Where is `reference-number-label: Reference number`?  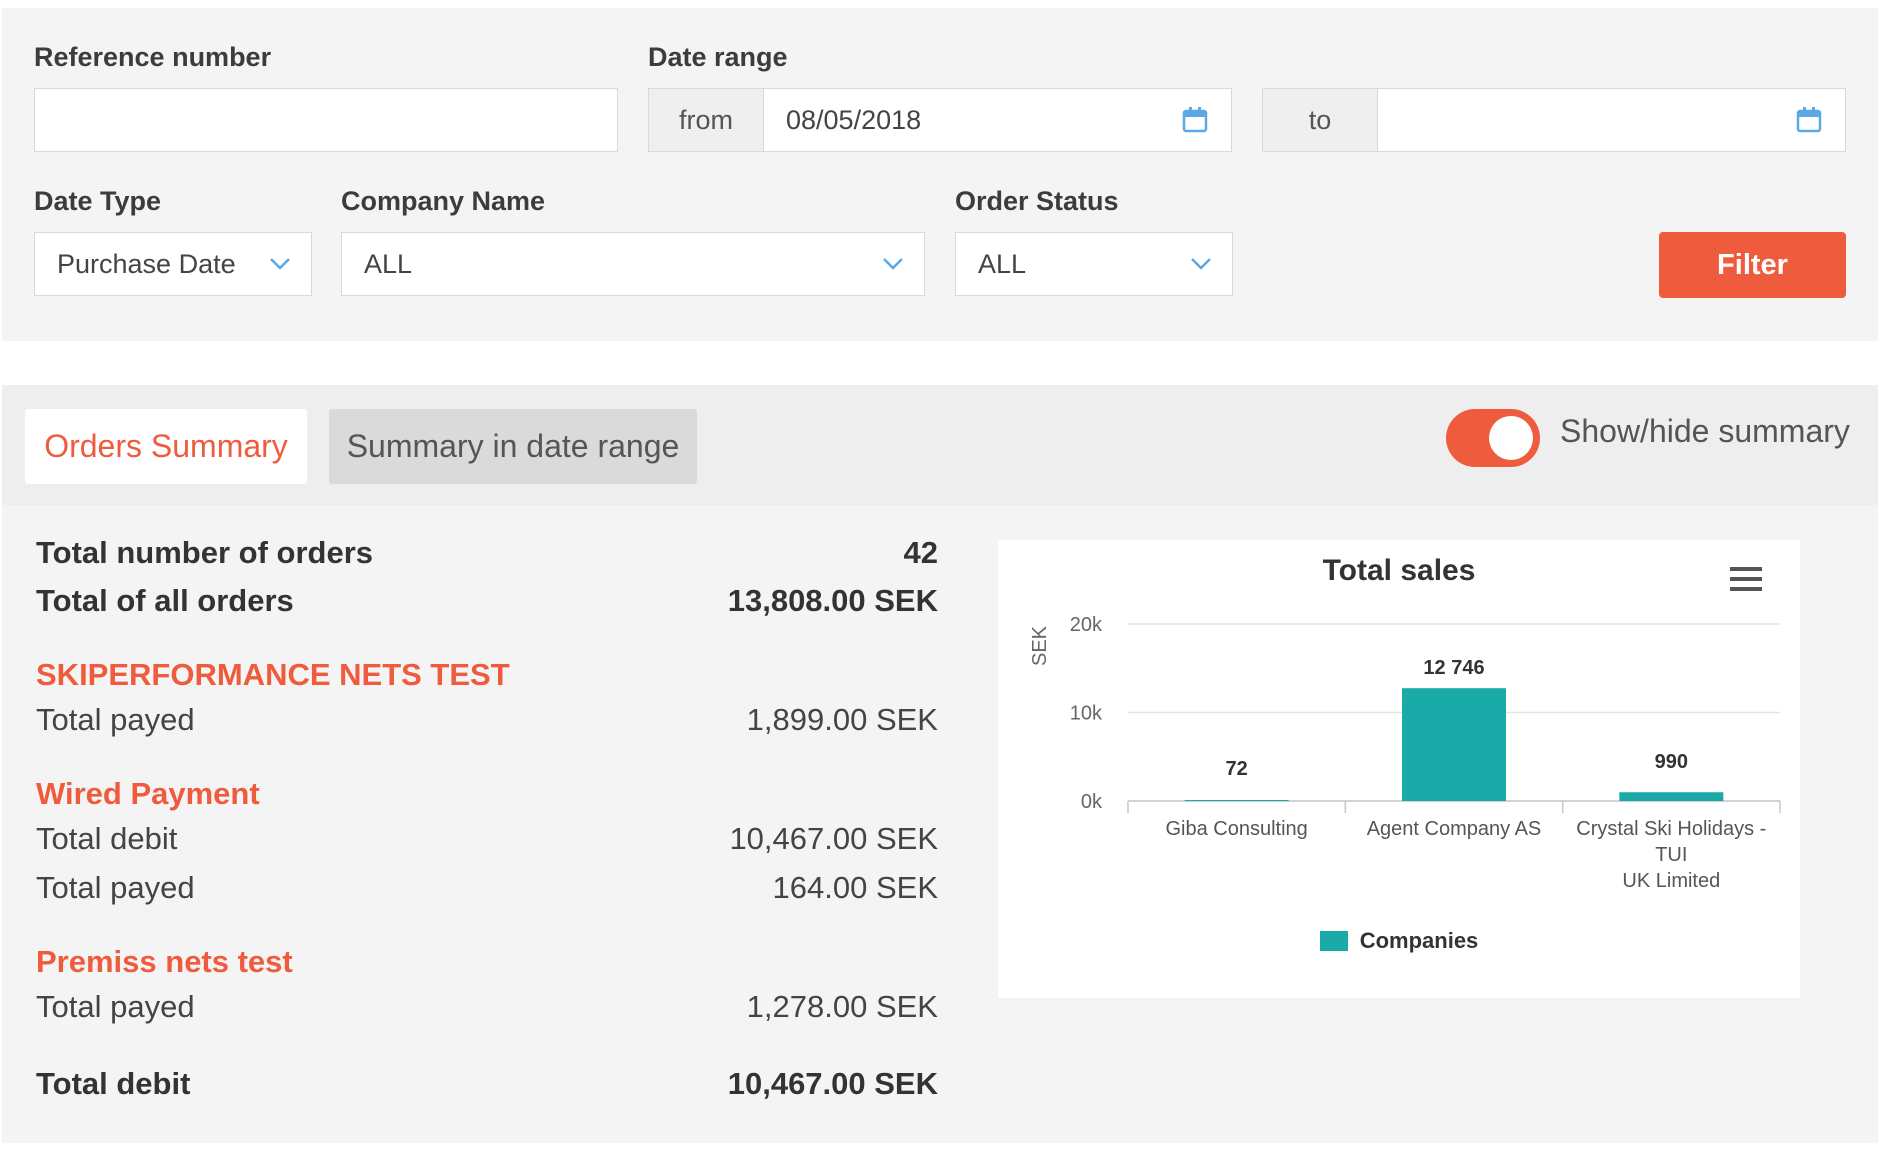 reference-number-label: Reference number is located at coordinates (153, 57).